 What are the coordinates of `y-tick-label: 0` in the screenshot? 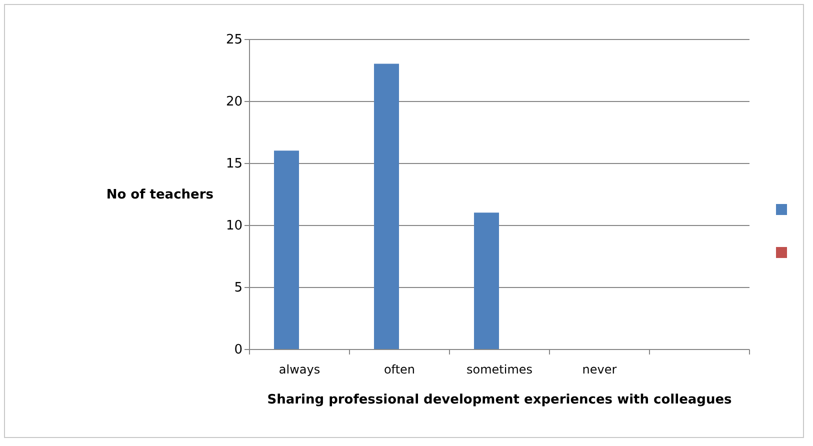 It's located at (238, 350).